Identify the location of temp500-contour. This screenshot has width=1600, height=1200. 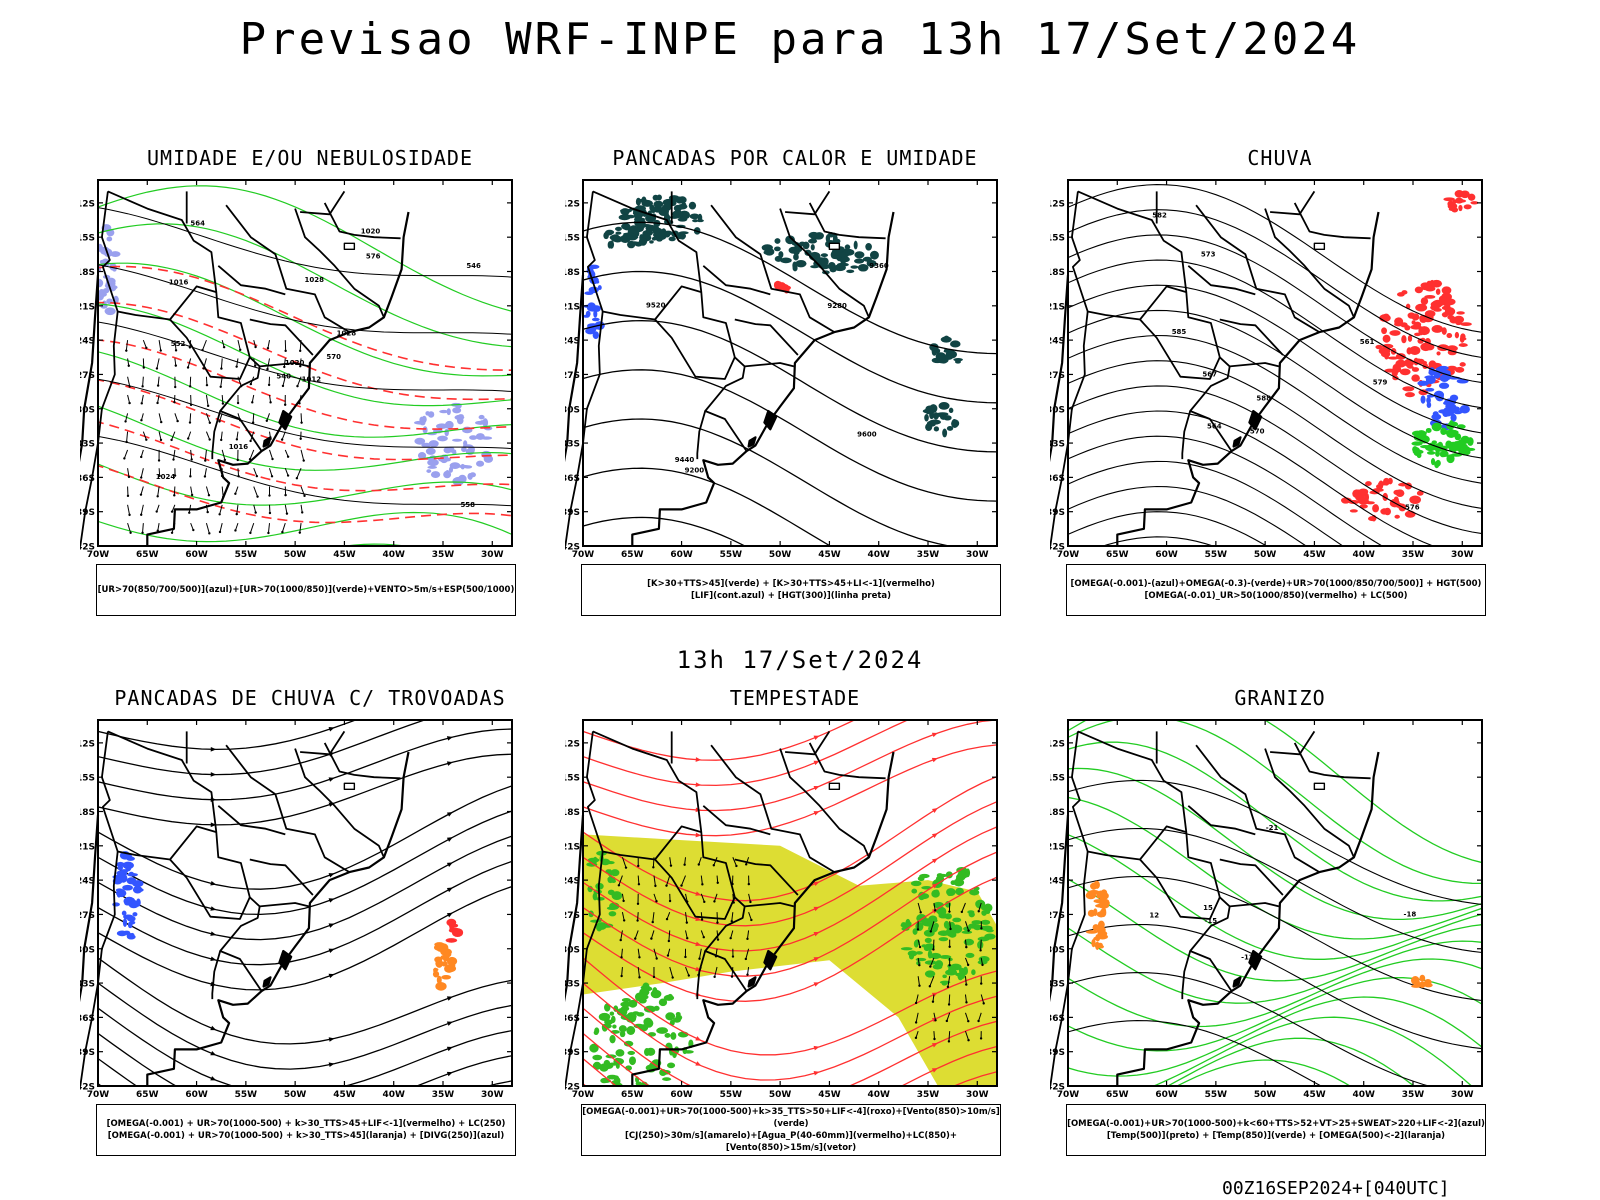
(1195, 1053).